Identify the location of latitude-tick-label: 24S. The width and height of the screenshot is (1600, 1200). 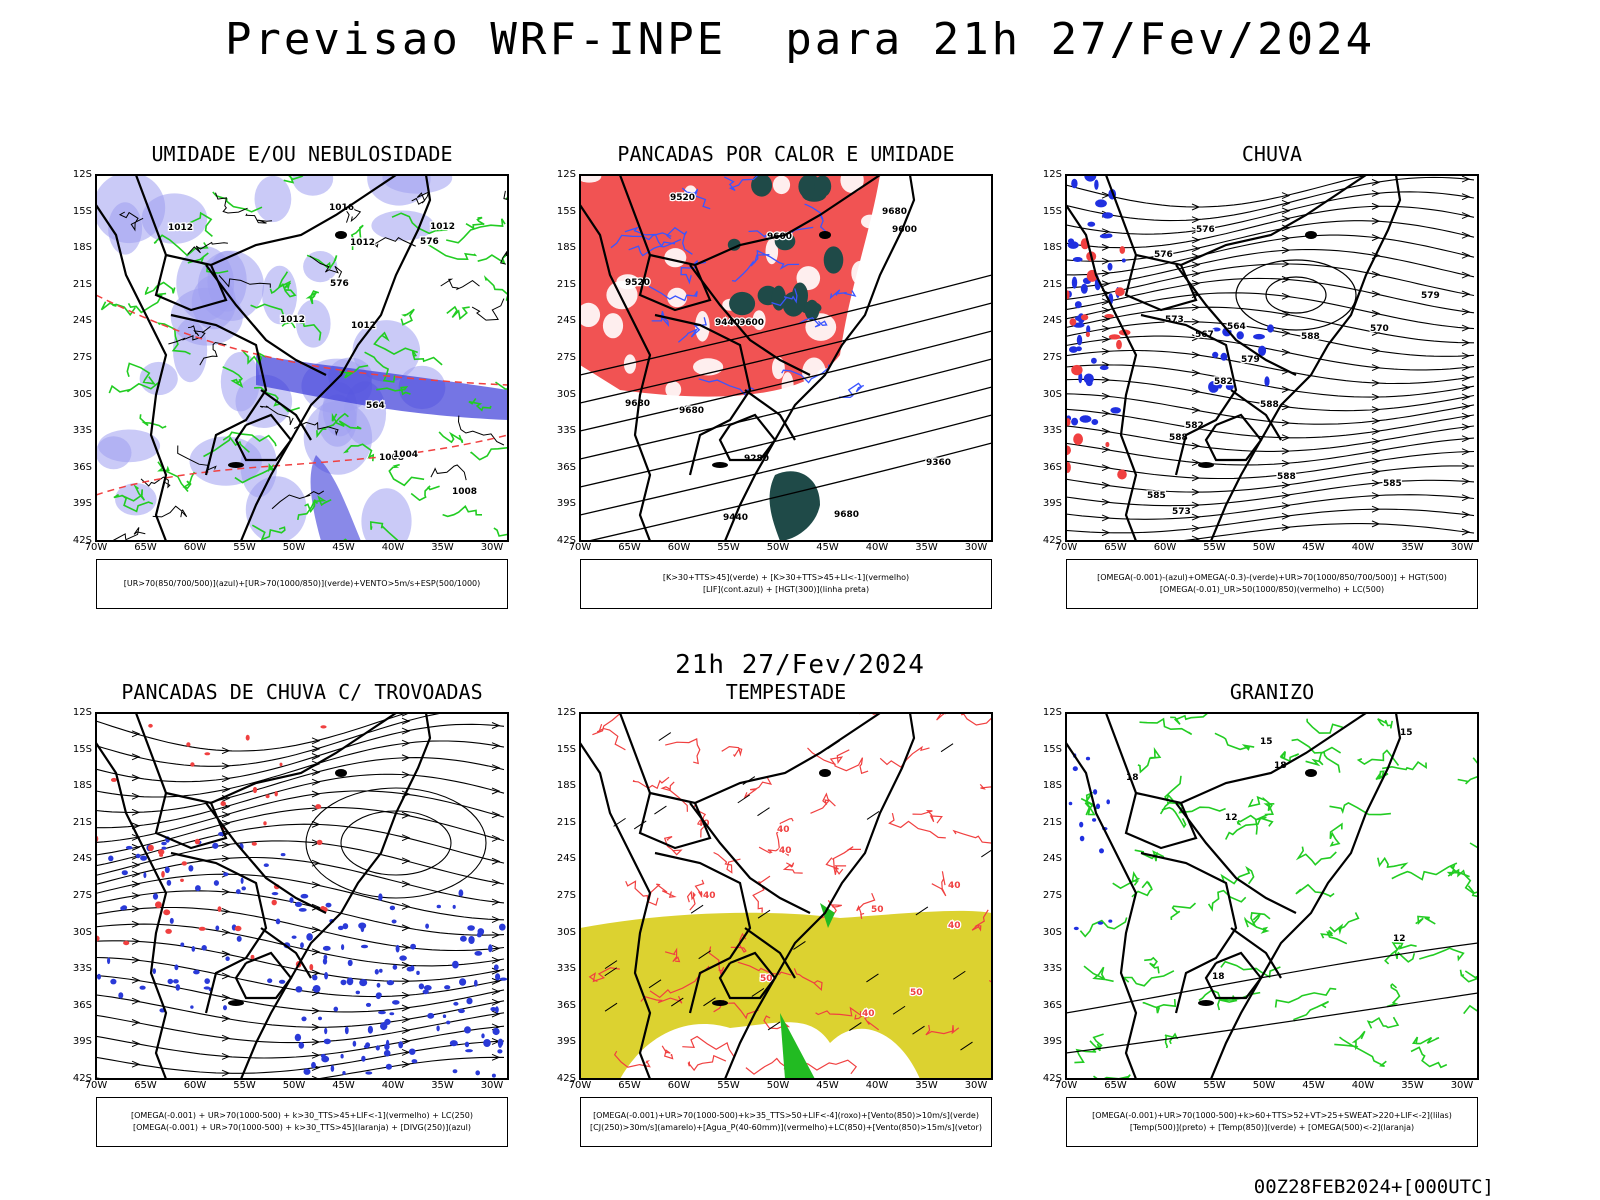
(566, 859).